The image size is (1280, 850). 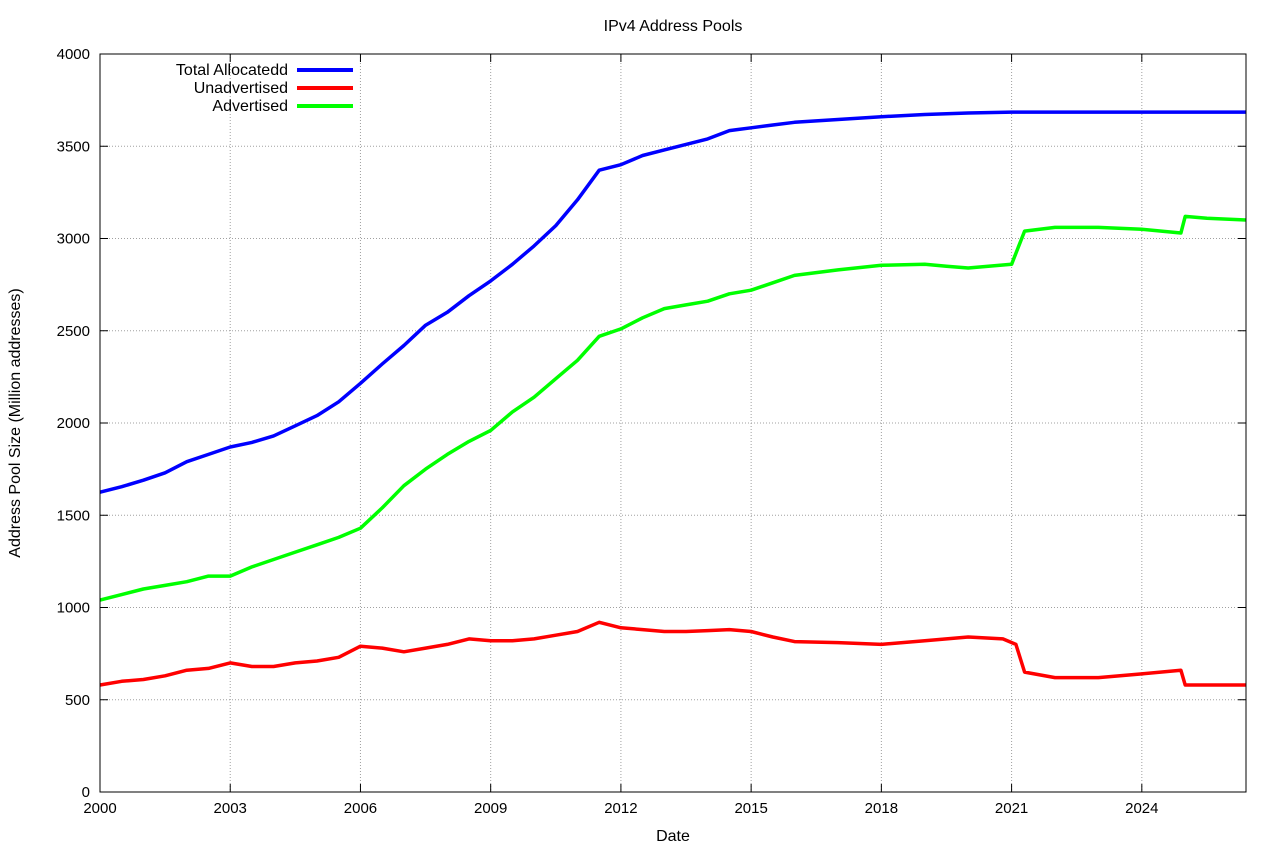 What do you see at coordinates (250, 106) in the screenshot?
I see `legend-label: Advertised` at bounding box center [250, 106].